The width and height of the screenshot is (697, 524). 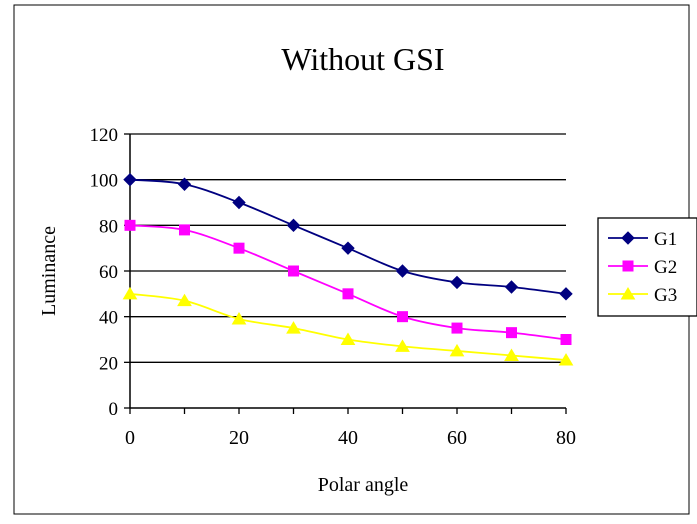 I want to click on y-tick-label: 100, so click(x=104, y=181).